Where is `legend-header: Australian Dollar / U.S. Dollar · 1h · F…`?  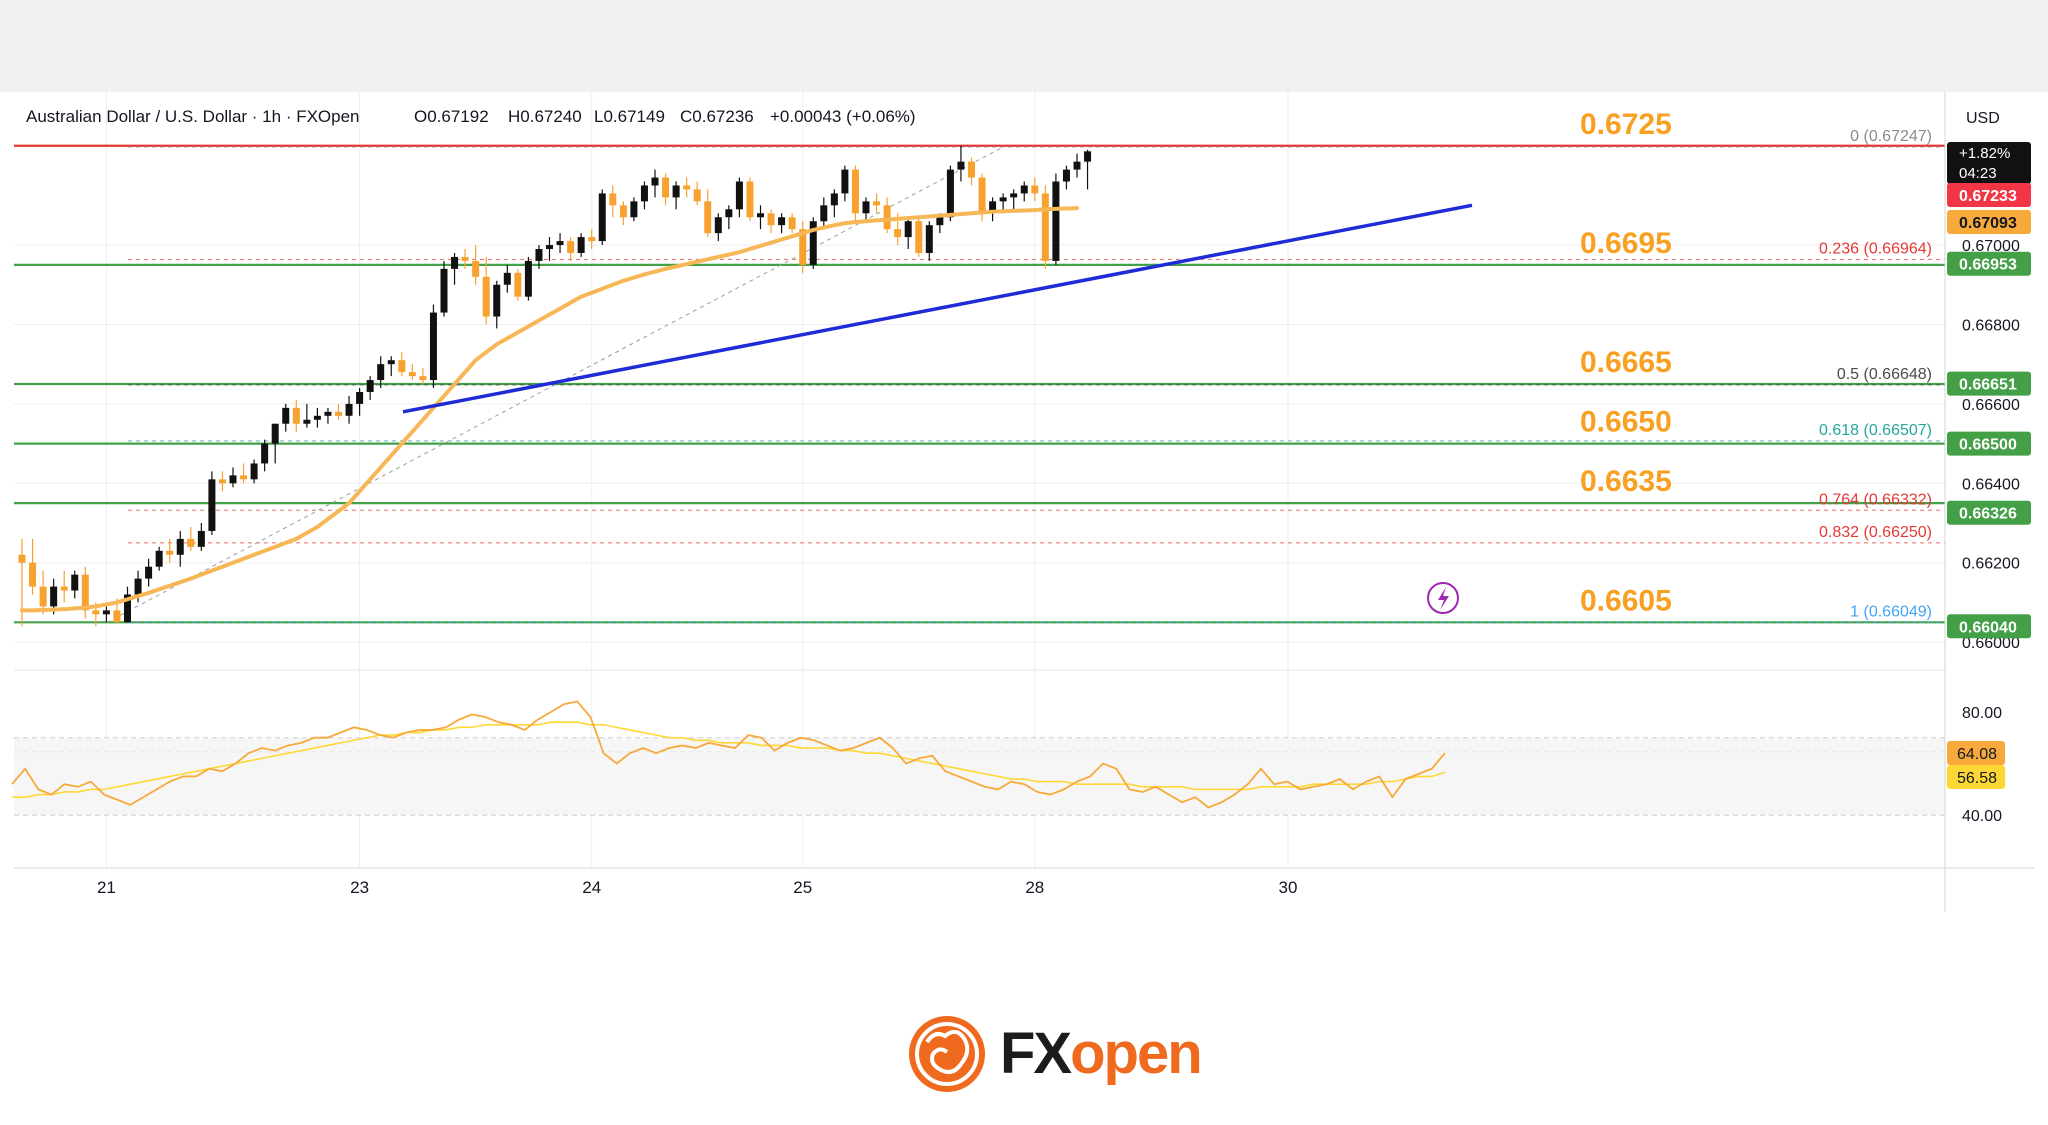 legend-header: Australian Dollar / U.S. Dollar · 1h · F… is located at coordinates (471, 116).